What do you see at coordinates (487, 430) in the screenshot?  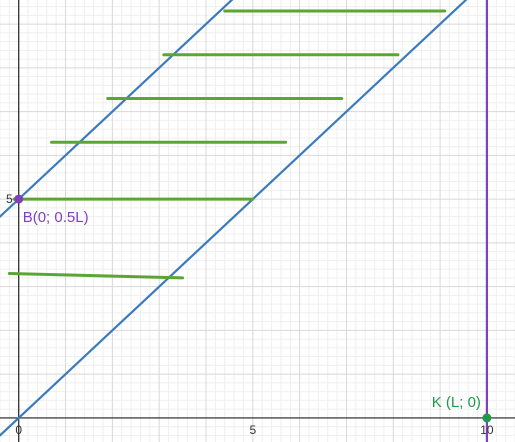 I see `x-tick-label: 10` at bounding box center [487, 430].